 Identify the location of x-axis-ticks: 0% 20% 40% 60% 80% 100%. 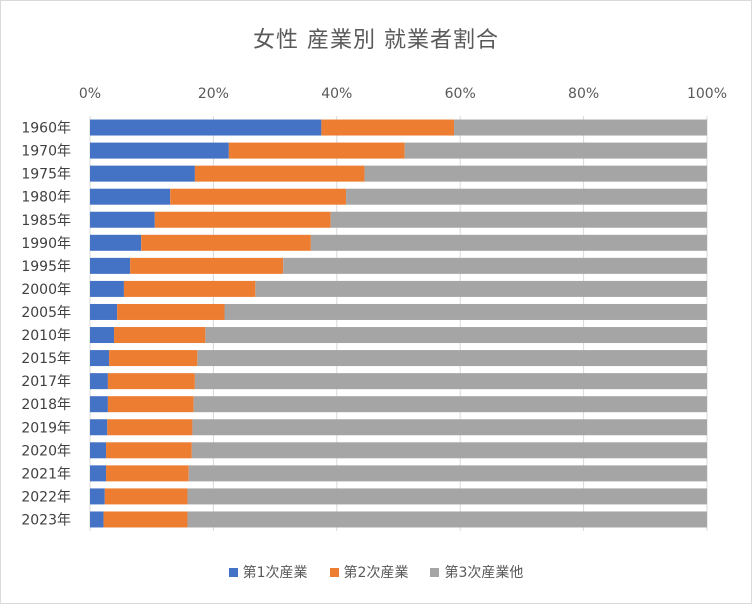
(403, 94).